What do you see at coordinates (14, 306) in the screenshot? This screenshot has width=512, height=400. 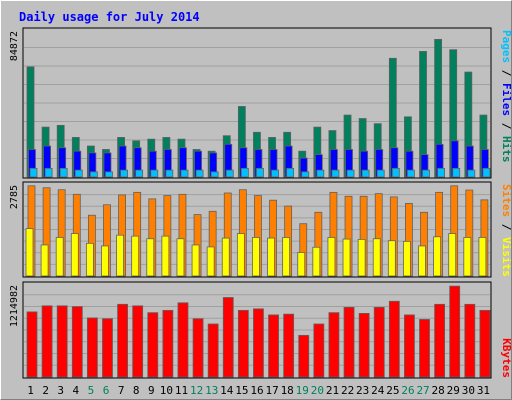 I see `y-max-label-kbytes: 1214982` at bounding box center [14, 306].